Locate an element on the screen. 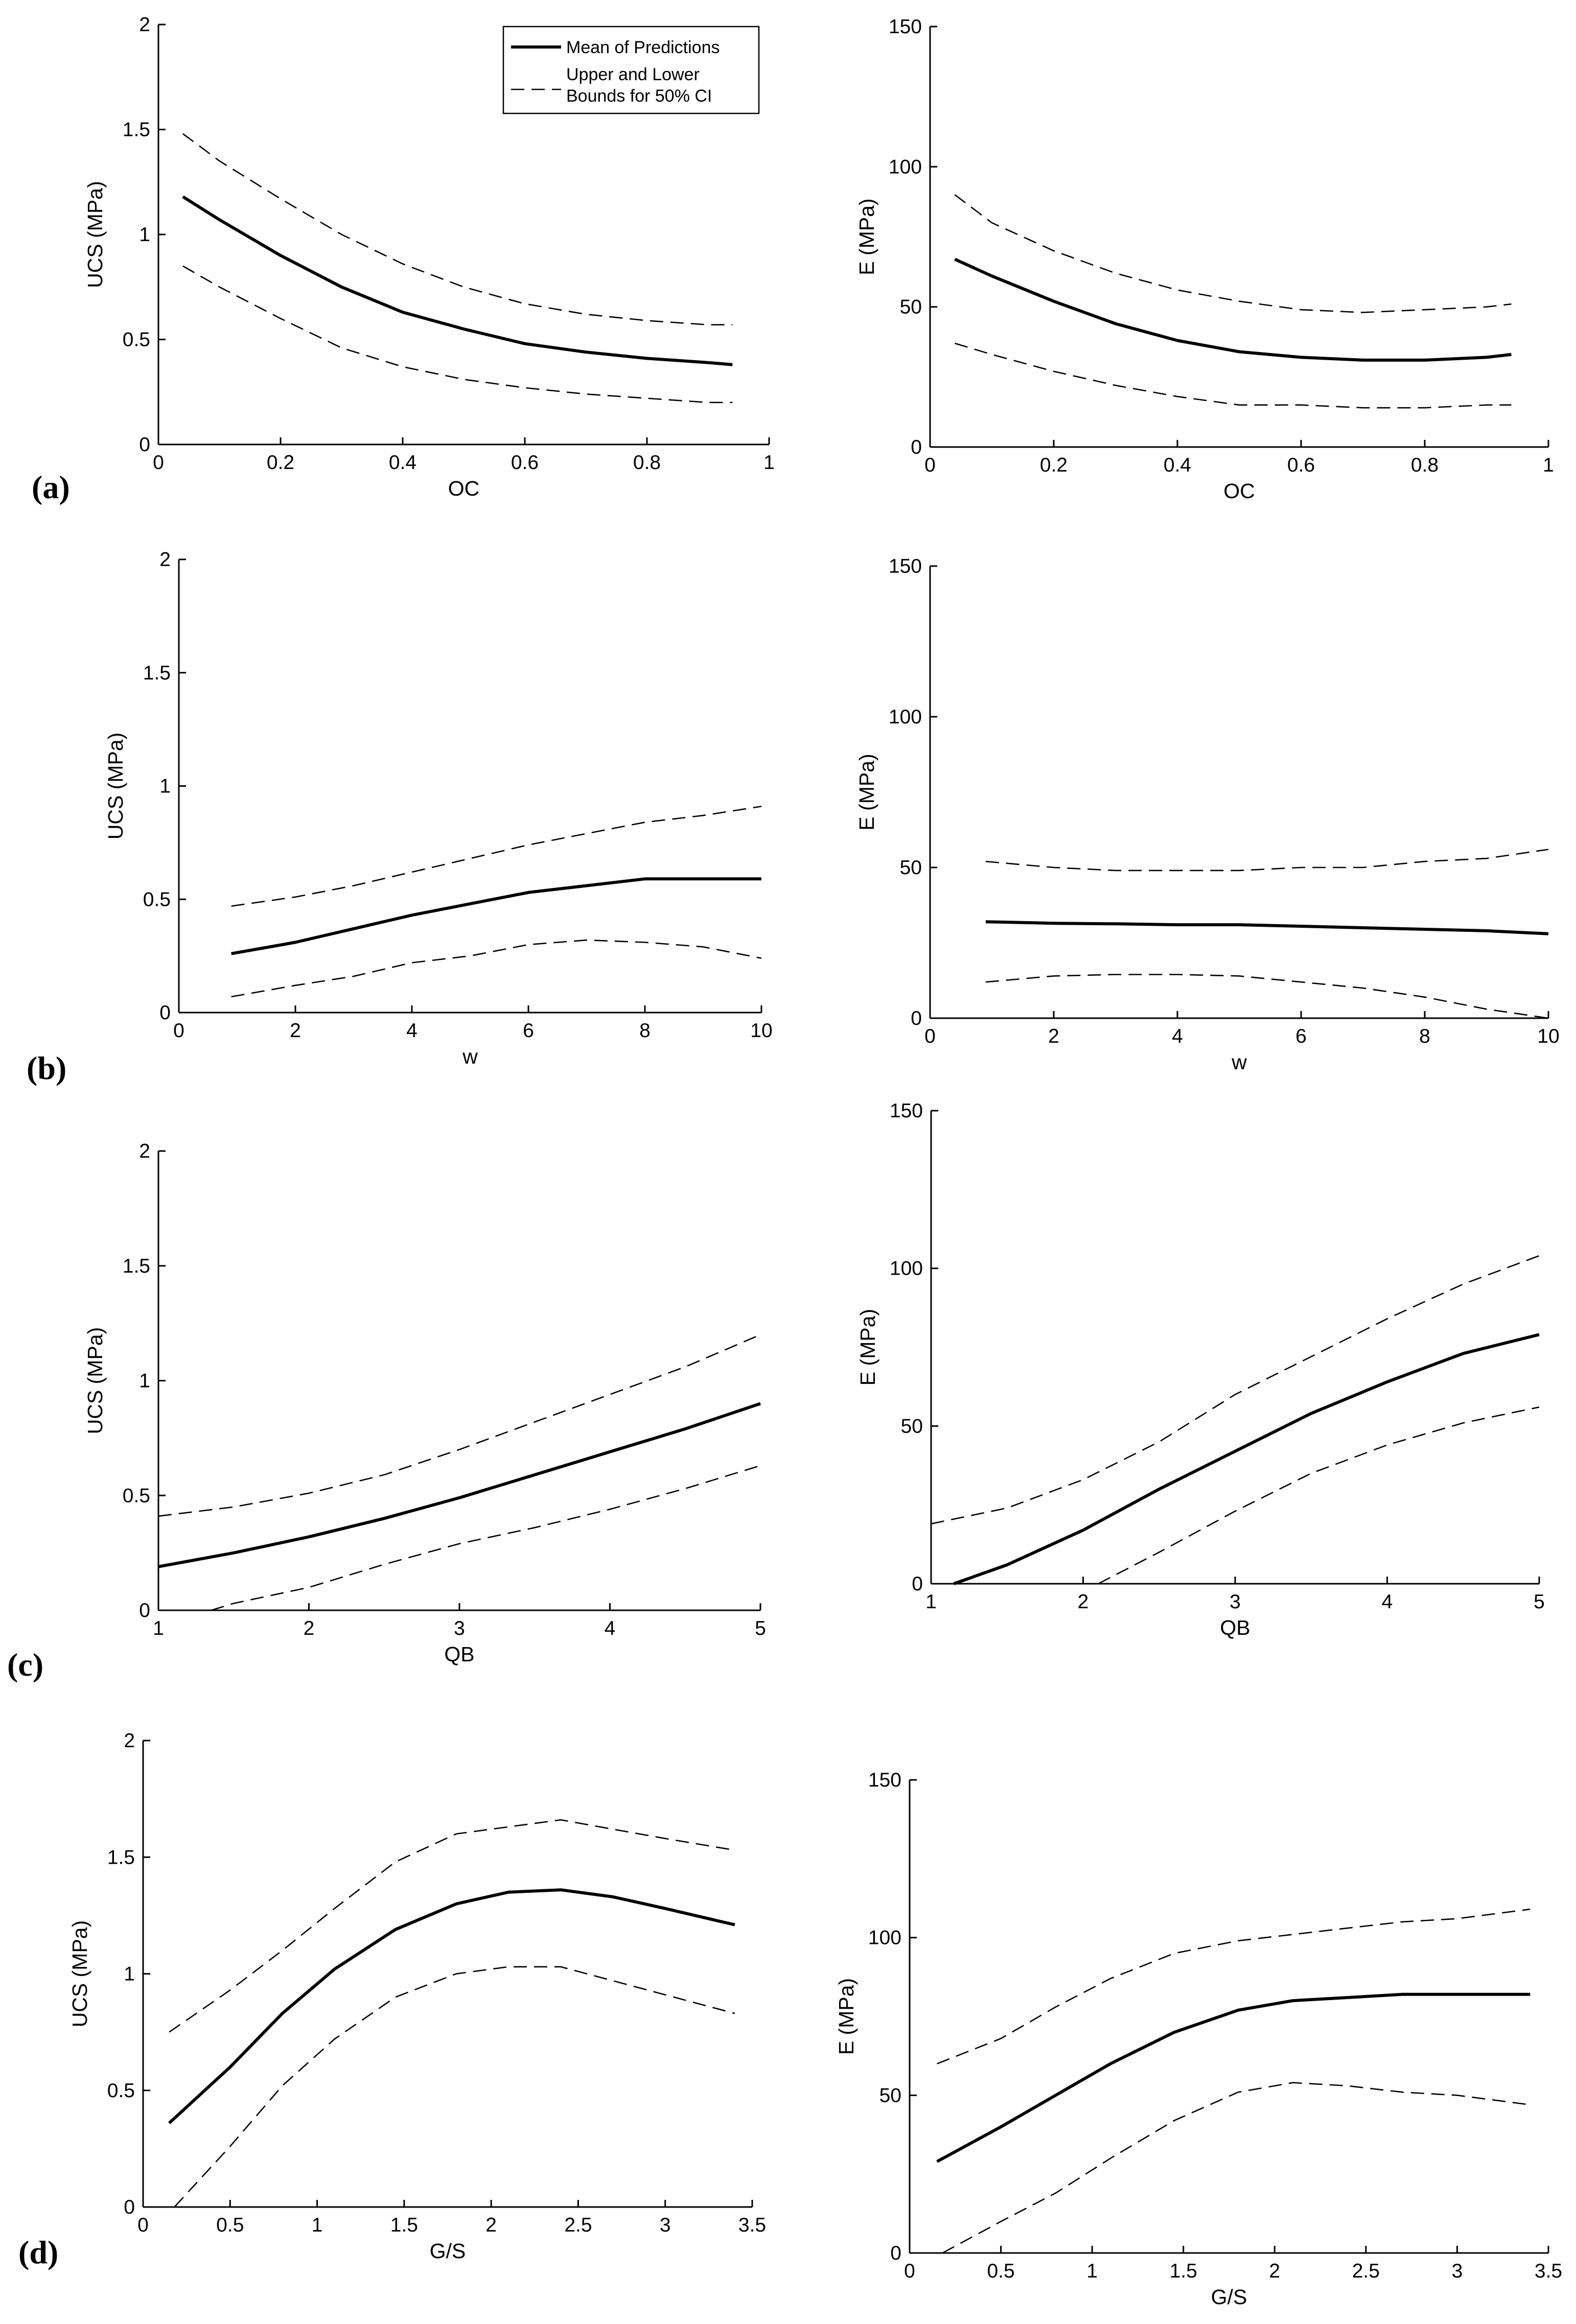 The image size is (1576, 2324). x-tick-label: 3.5 is located at coordinates (1548, 2271).